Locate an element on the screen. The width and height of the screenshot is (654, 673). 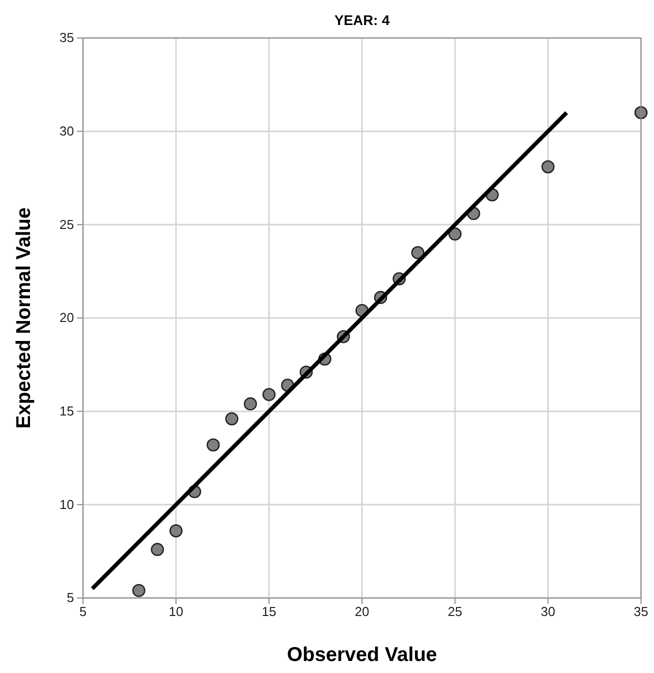
chart-title: YEAR: 4 is located at coordinates (362, 20).